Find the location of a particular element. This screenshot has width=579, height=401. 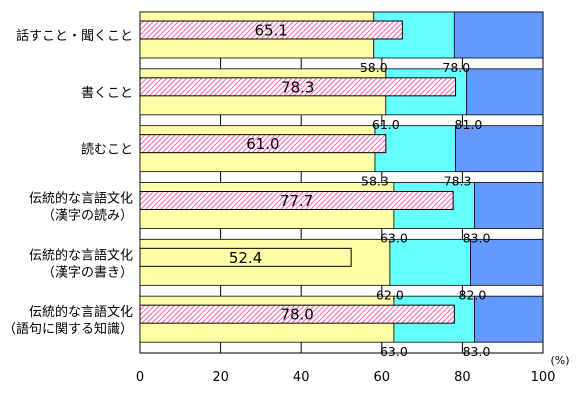

threshold-low-label: 61.0 is located at coordinates (386, 124).